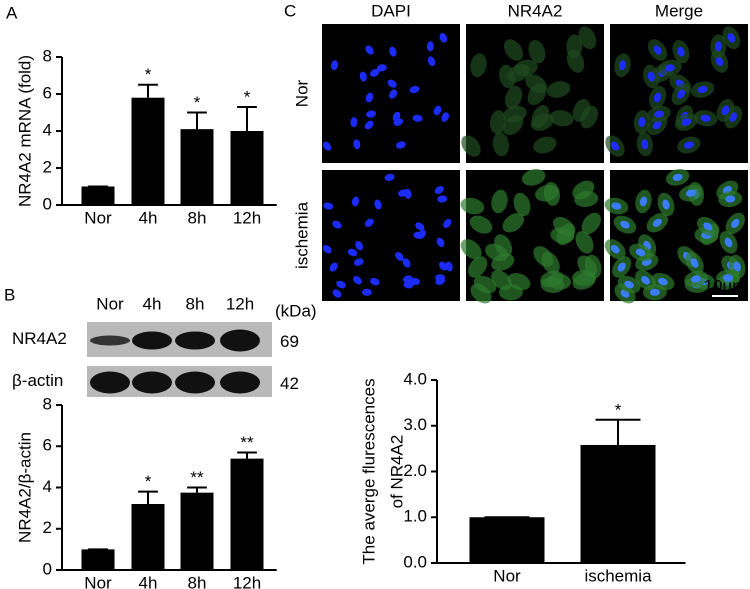  What do you see at coordinates (415, 470) in the screenshot?
I see `y-tick-label: 2.0` at bounding box center [415, 470].